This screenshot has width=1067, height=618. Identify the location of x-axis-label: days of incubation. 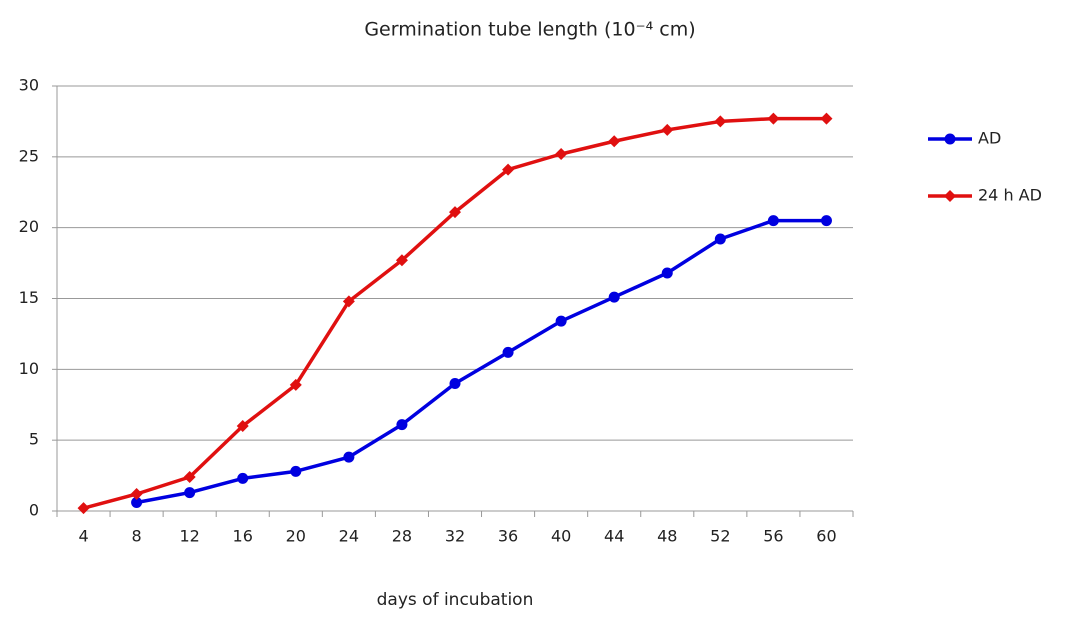
(455, 600).